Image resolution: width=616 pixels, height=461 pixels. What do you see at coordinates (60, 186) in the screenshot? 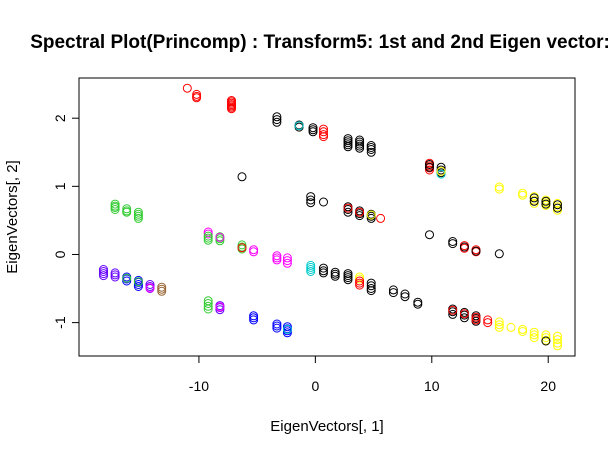
I see `y-tick-label: 1` at bounding box center [60, 186].